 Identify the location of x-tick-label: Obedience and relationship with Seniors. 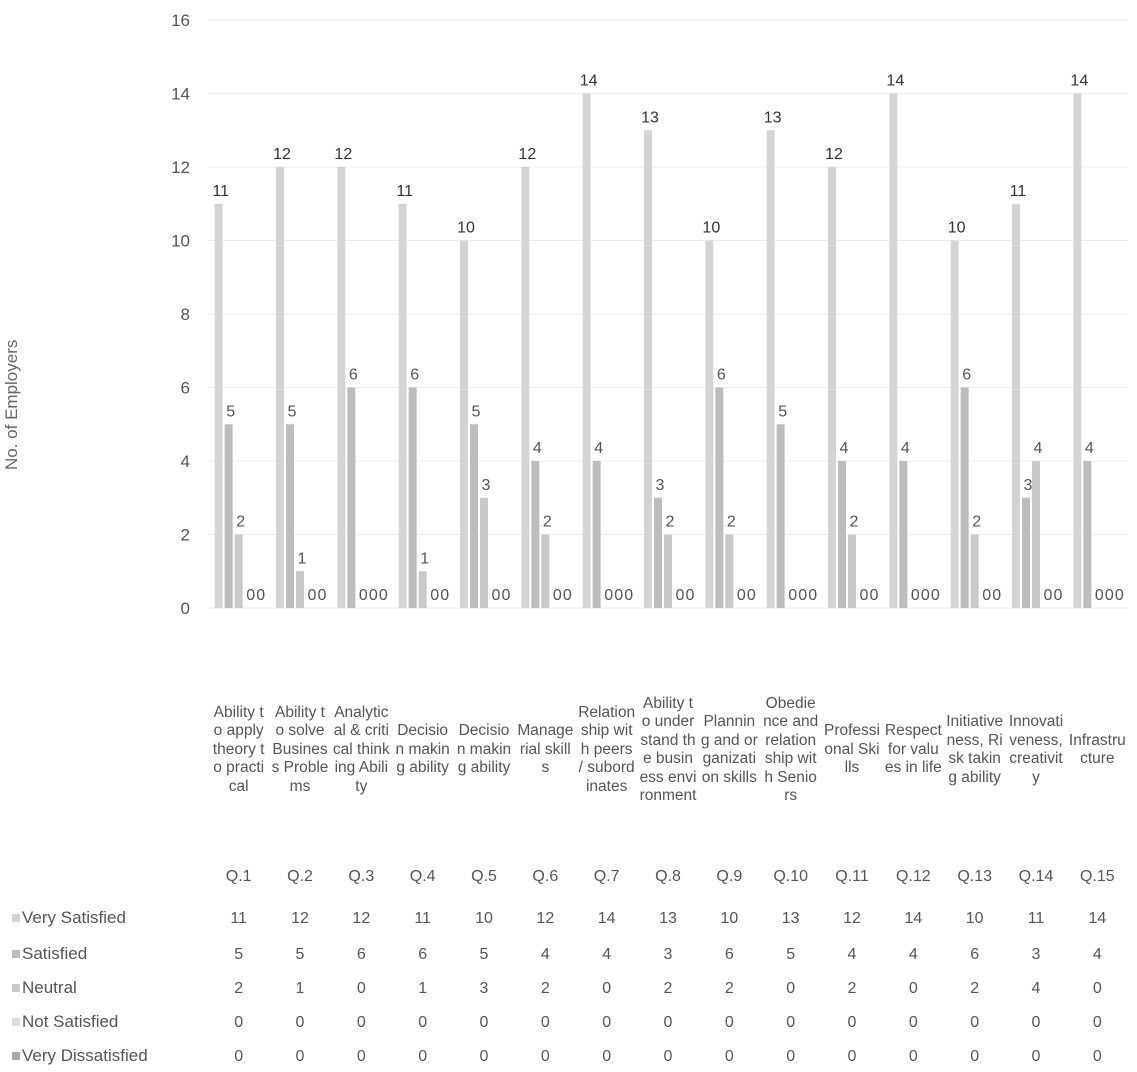
(791, 749).